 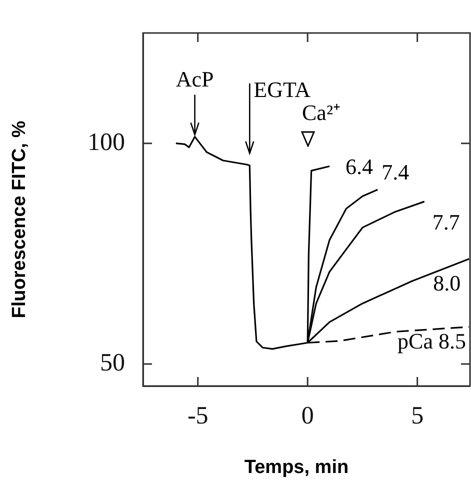 What do you see at coordinates (112, 363) in the screenshot?
I see `y-tick-label: 50` at bounding box center [112, 363].